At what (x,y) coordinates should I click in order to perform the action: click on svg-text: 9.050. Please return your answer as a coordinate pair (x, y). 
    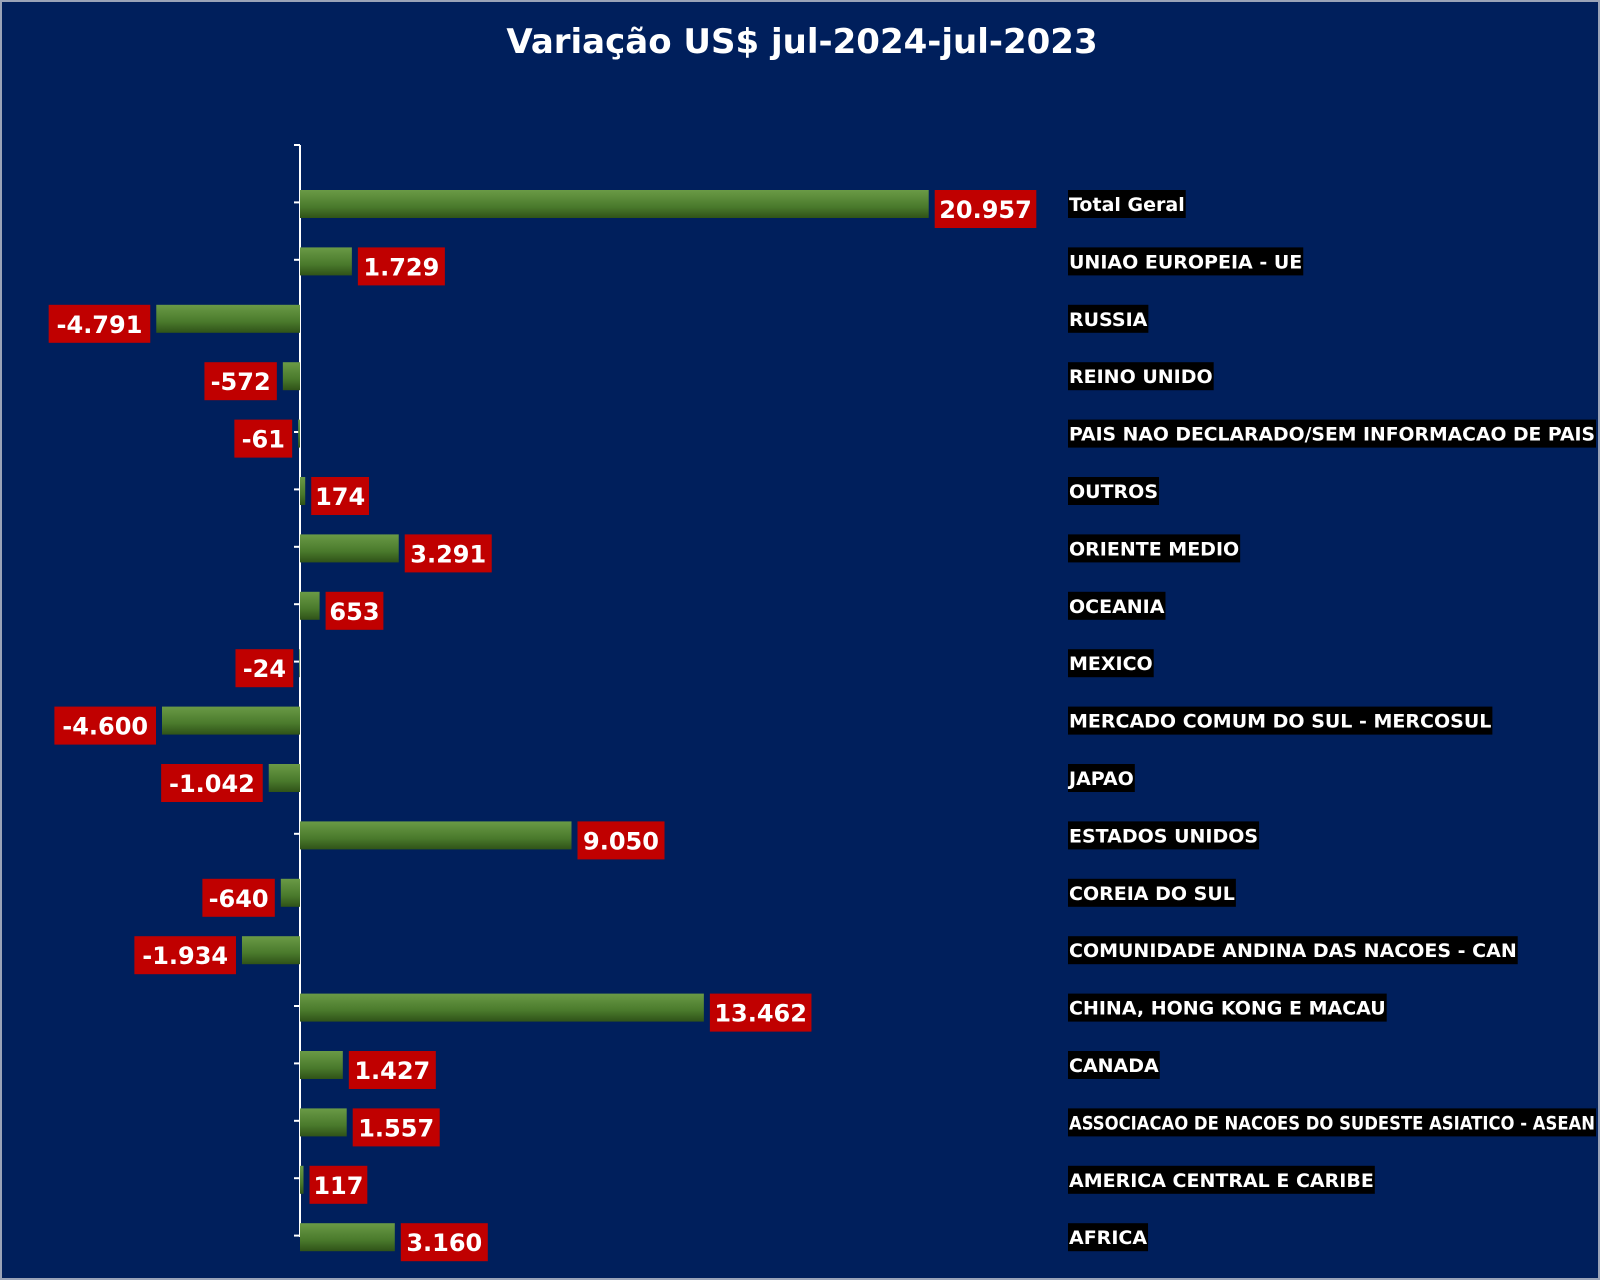
    Looking at the image, I should click on (621, 841).